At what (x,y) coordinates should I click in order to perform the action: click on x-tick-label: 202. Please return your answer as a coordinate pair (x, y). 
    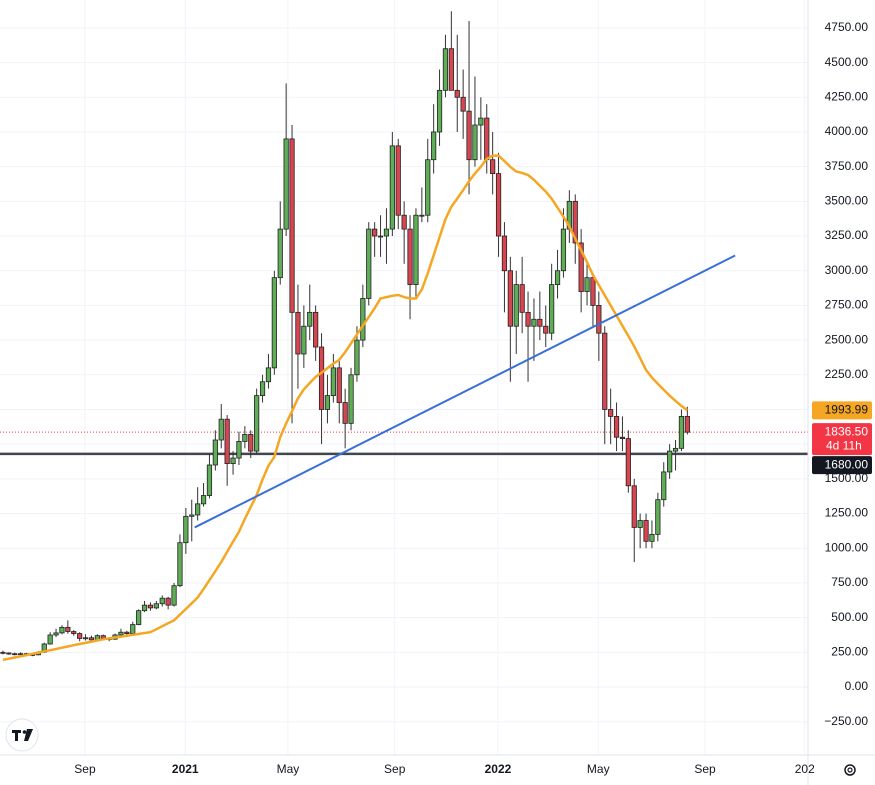
    Looking at the image, I should click on (805, 769).